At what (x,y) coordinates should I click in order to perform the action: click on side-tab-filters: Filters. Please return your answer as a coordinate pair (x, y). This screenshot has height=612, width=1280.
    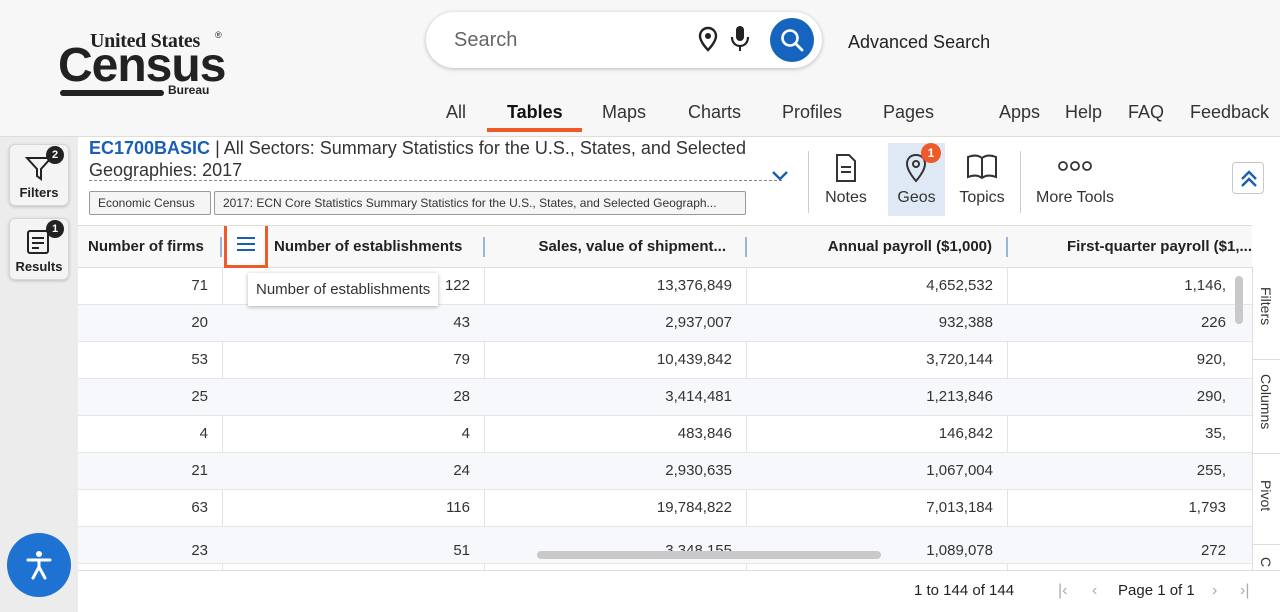
    Looking at the image, I should click on (1266, 313).